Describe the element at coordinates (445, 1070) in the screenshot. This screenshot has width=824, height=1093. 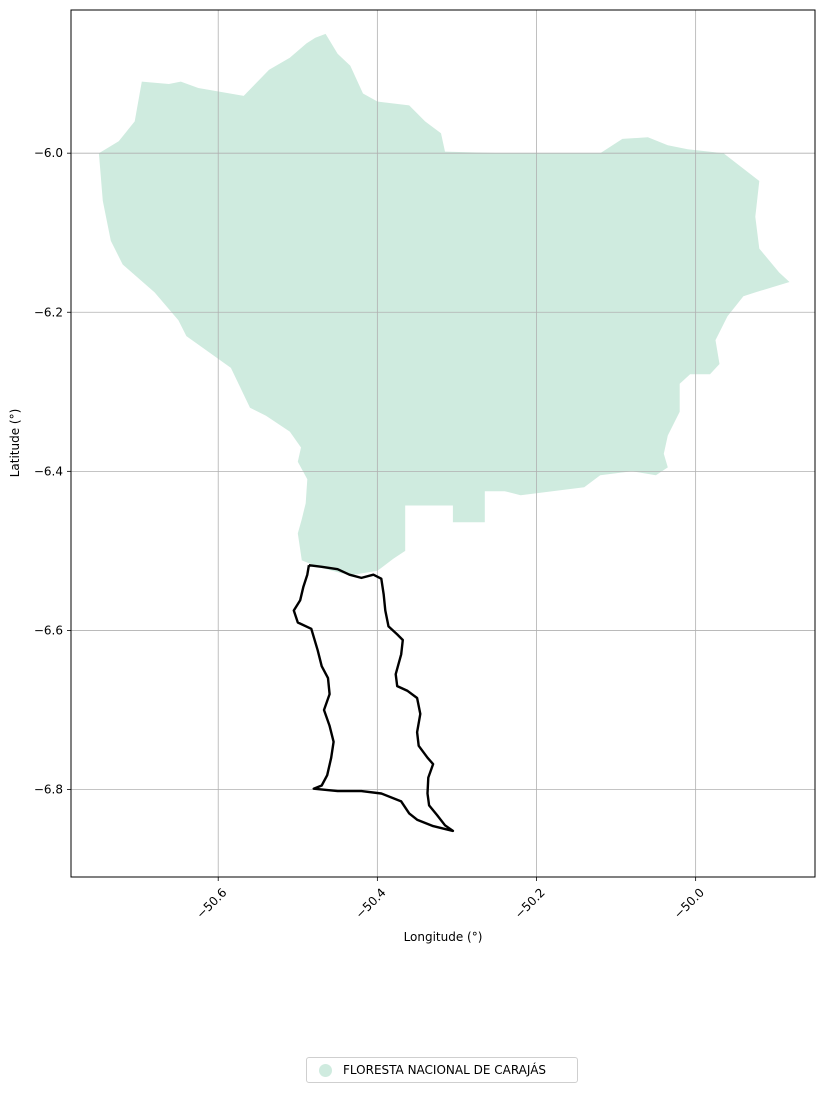
I see `legend-label-floresta: FLORESTA NACIONAL DE CARAJÁS` at that location.